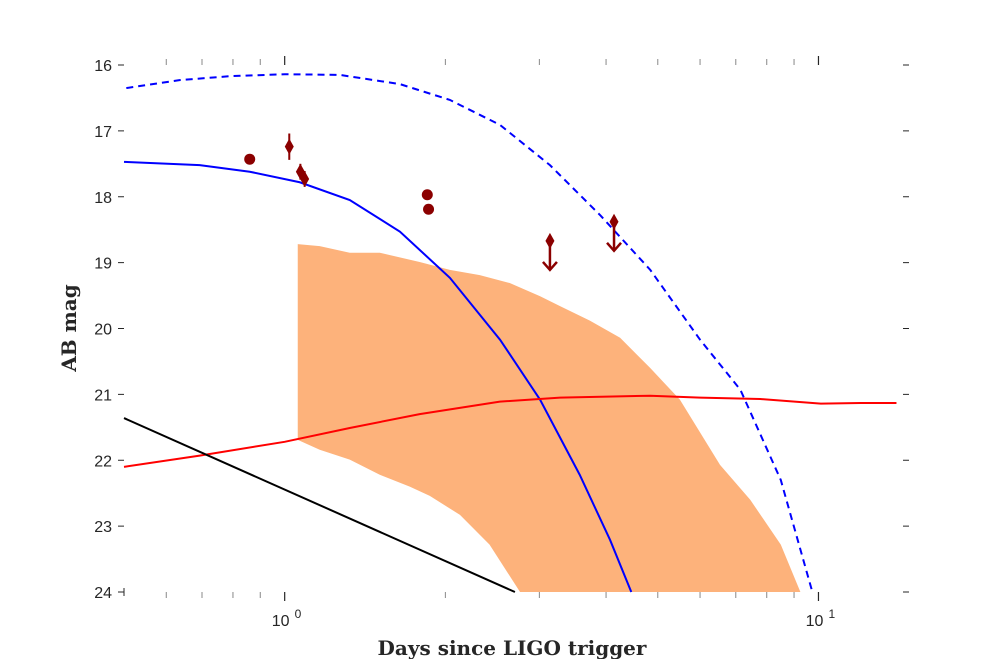  What do you see at coordinates (298, 614) in the screenshot?
I see `x-tick-exponent: 0` at bounding box center [298, 614].